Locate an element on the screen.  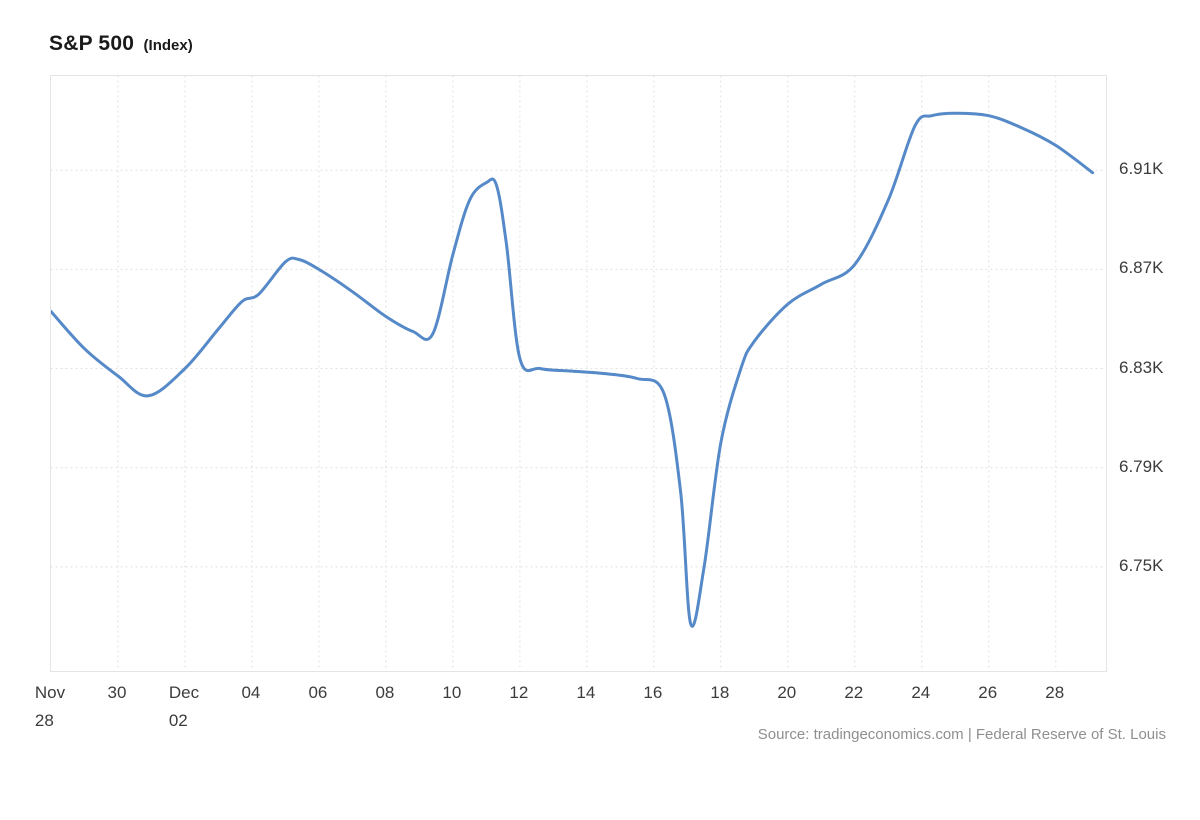
x-axis-tick-label: 16 is located at coordinates (653, 692).